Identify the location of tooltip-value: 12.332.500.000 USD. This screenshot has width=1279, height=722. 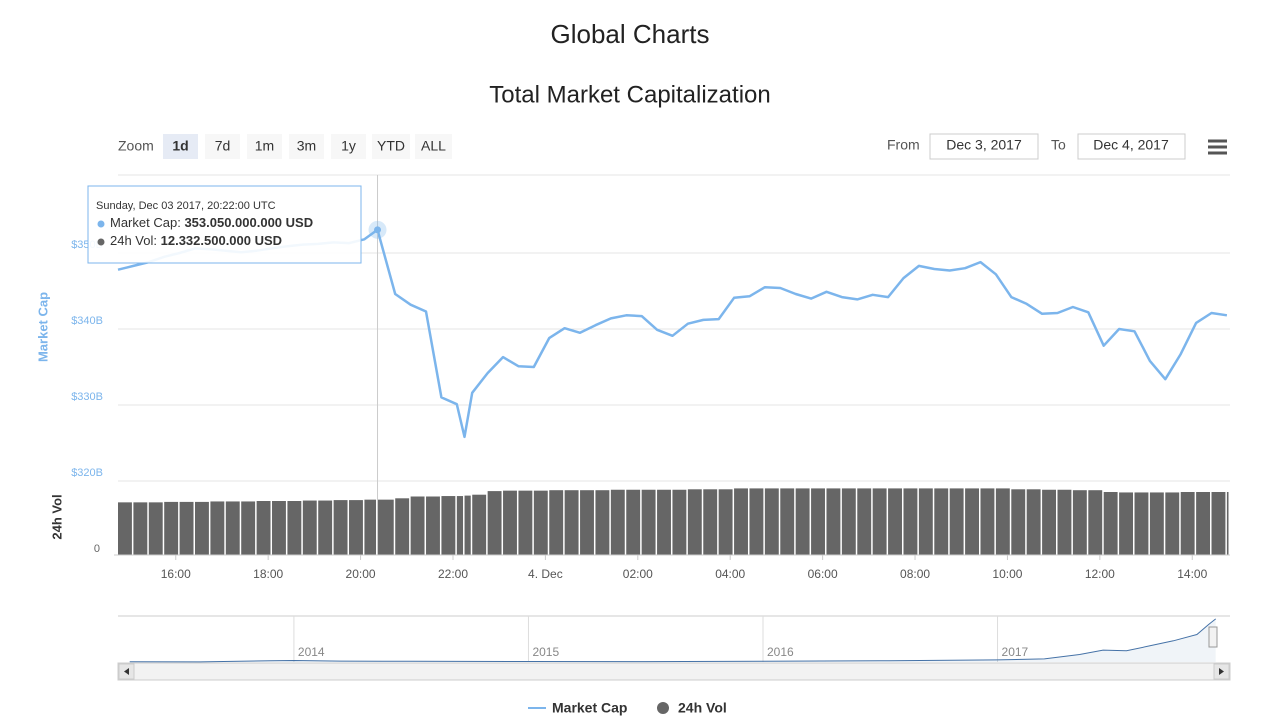
(221, 240).